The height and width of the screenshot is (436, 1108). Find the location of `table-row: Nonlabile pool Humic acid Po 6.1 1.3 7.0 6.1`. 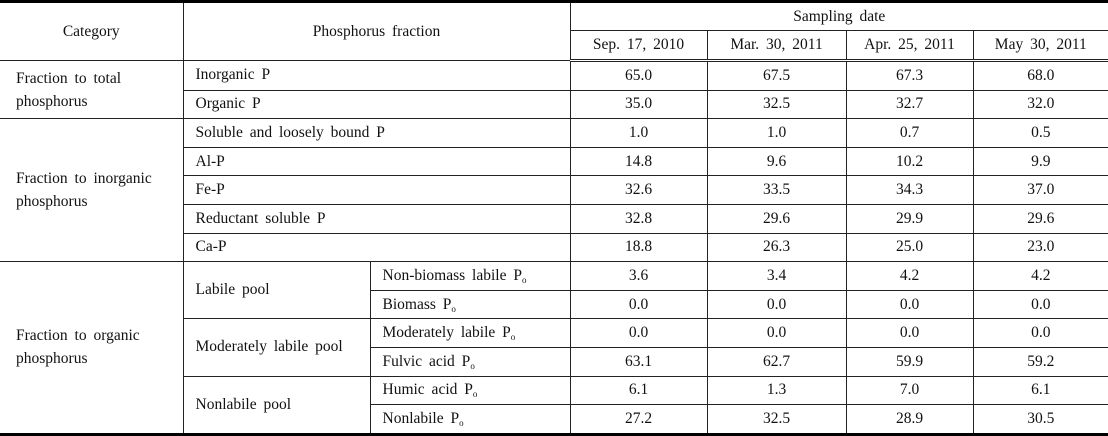

table-row: Nonlabile pool Humic acid Po 6.1 1.3 7.0 6.1 is located at coordinates (554, 405).